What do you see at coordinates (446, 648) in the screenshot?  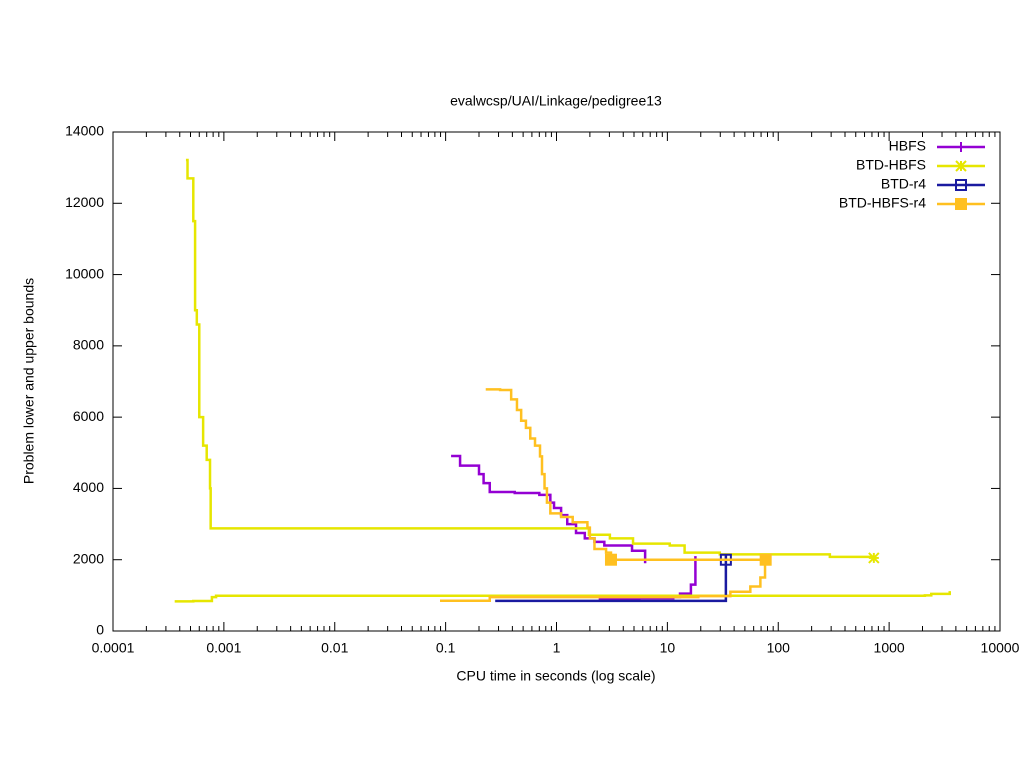 I see `x-tick-label: 0.1` at bounding box center [446, 648].